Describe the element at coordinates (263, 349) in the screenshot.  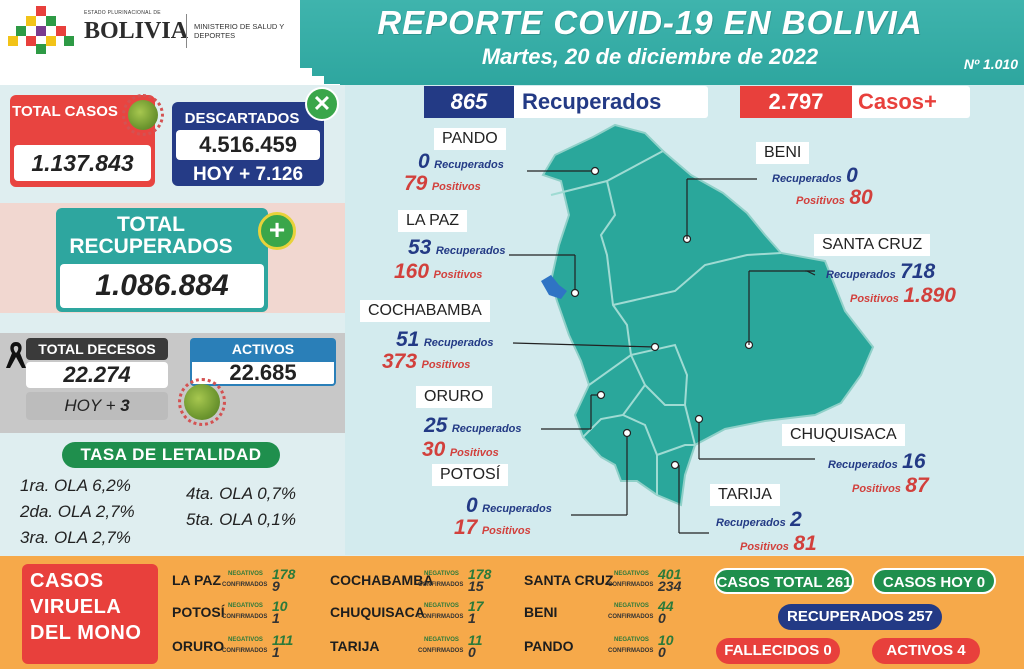
I see `active-label: ACTIVOS` at that location.